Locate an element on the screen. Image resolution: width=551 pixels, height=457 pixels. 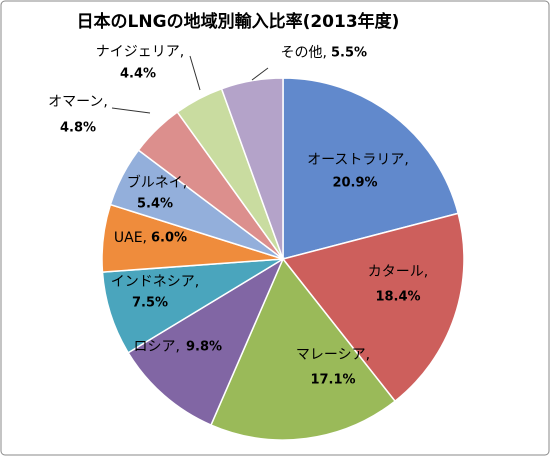
value-label: 5.4% is located at coordinates (155, 204).